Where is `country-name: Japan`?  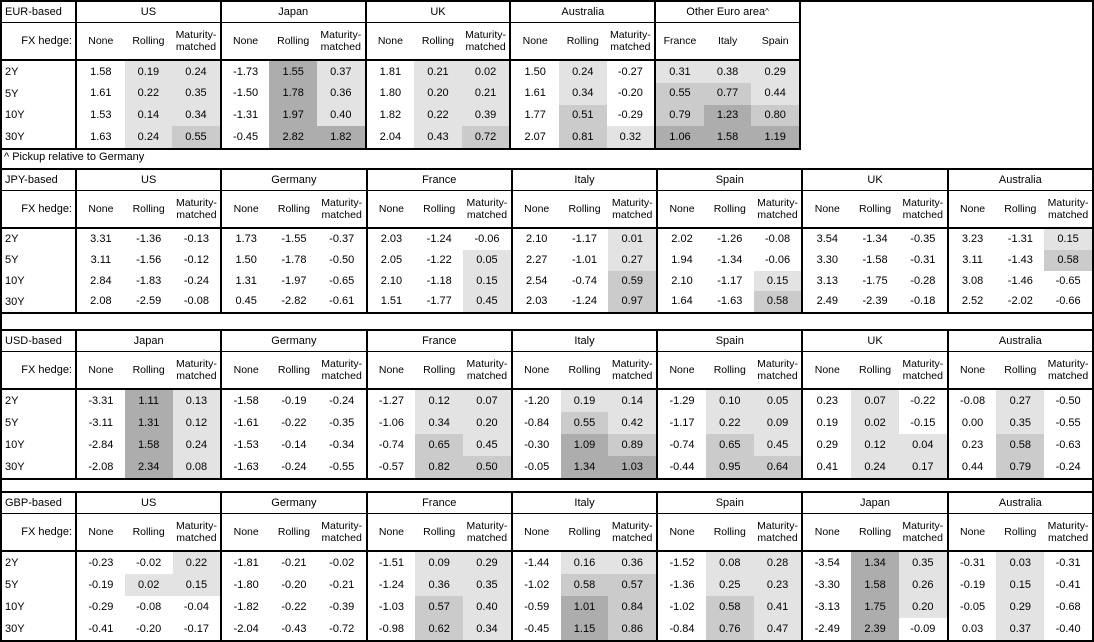
country-name: Japan is located at coordinates (293, 12).